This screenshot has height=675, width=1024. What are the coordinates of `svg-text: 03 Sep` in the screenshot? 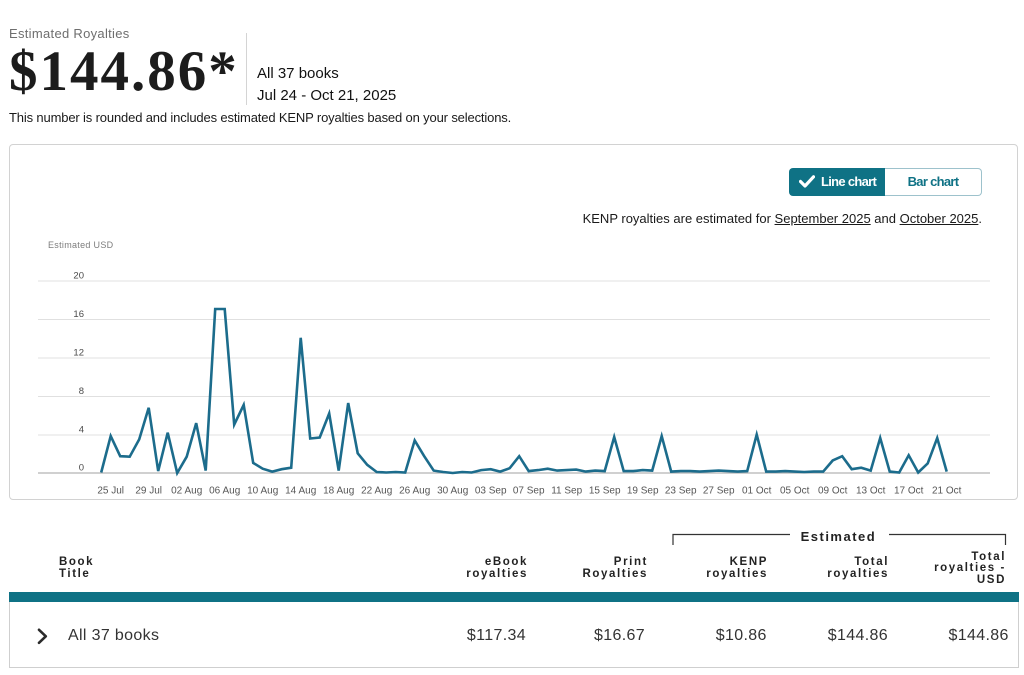 It's located at (491, 491).